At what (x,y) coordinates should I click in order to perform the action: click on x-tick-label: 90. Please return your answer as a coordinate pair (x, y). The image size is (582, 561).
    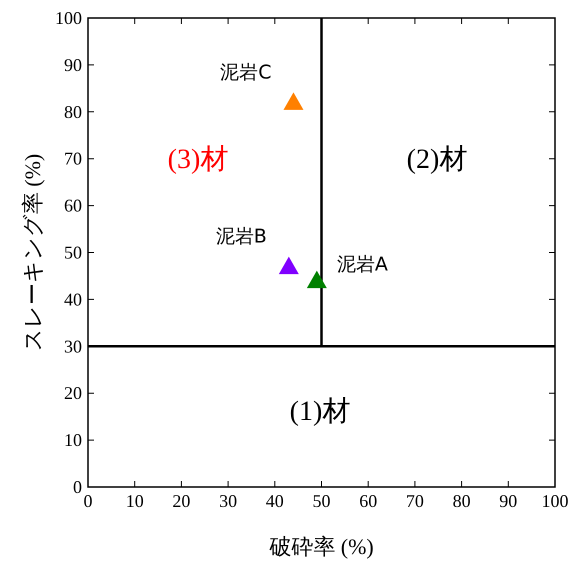
    Looking at the image, I should click on (508, 501).